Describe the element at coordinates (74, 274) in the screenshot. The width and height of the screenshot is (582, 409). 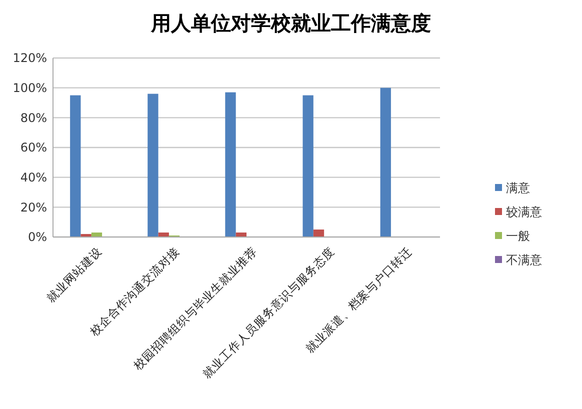
I see `x-tick-label: 就业网站建设` at that location.